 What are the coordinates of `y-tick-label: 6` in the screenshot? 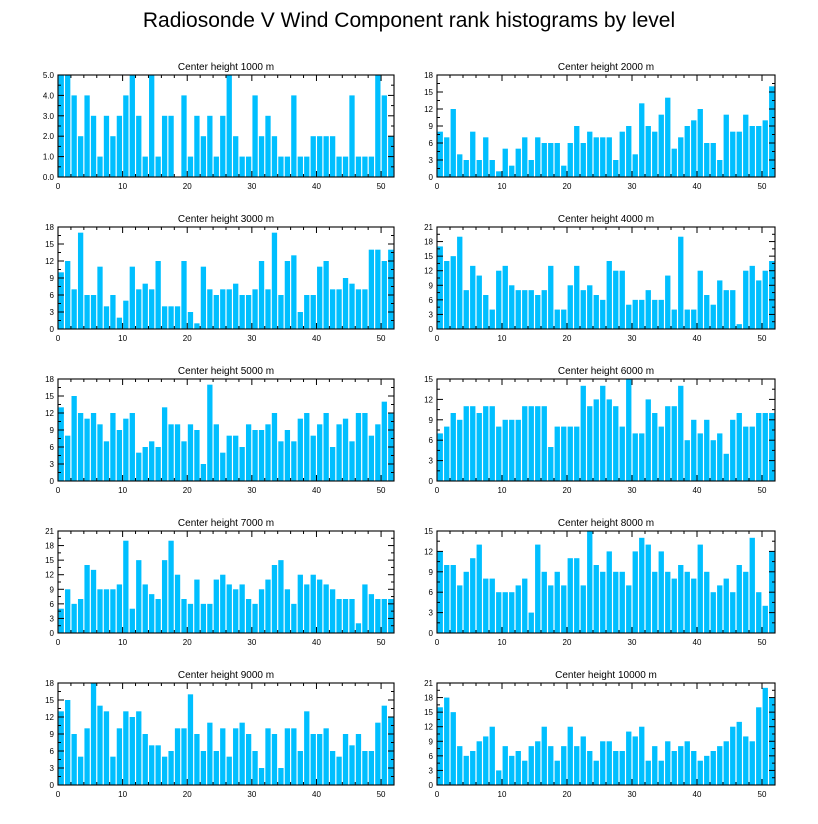 It's located at (431, 300).